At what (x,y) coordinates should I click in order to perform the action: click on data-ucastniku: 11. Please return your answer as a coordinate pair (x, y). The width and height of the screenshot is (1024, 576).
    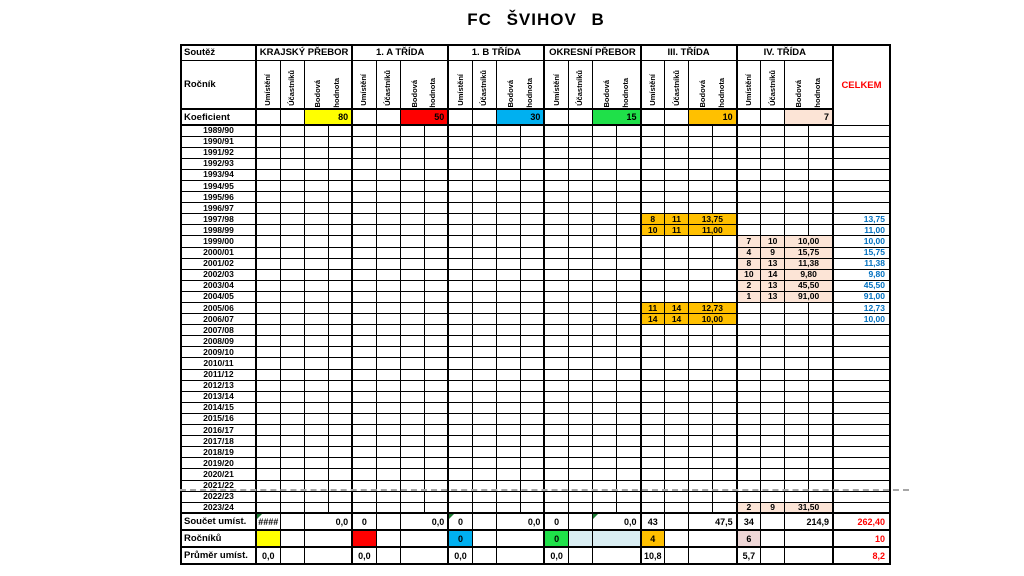
    Looking at the image, I should click on (677, 230).